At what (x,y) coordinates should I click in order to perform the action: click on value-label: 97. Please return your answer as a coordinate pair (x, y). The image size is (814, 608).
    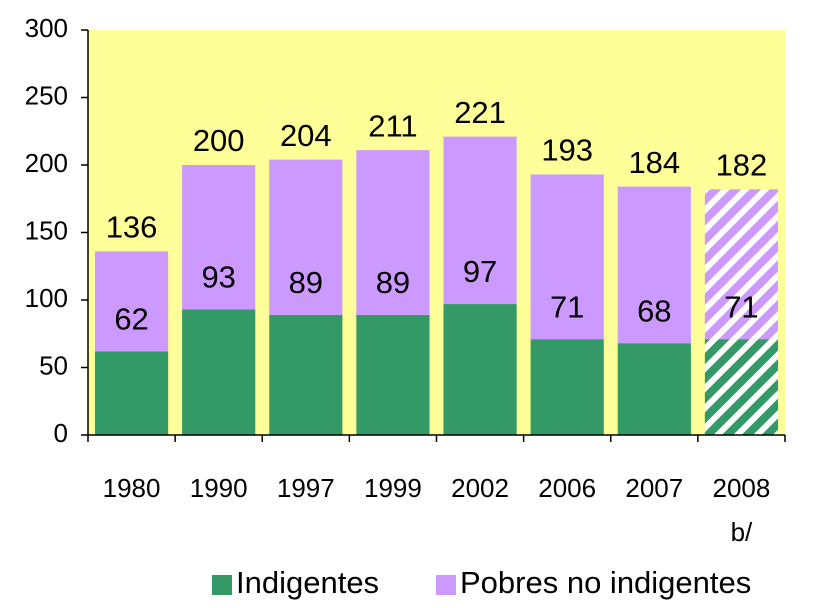
    Looking at the image, I should click on (480, 271).